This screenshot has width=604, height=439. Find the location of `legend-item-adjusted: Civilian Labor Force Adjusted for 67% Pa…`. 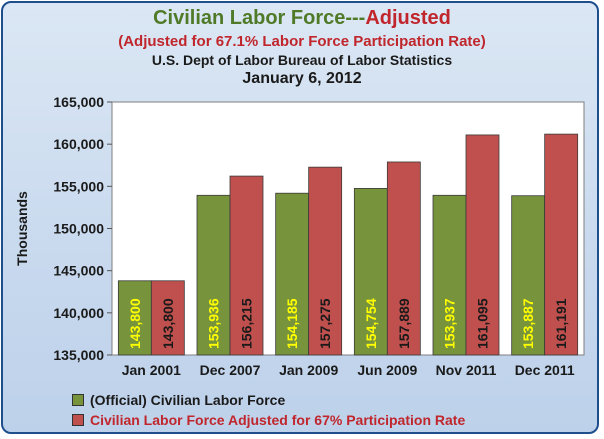

legend-item-adjusted: Civilian Labor Force Adjusted for 67% Pa… is located at coordinates (268, 420).